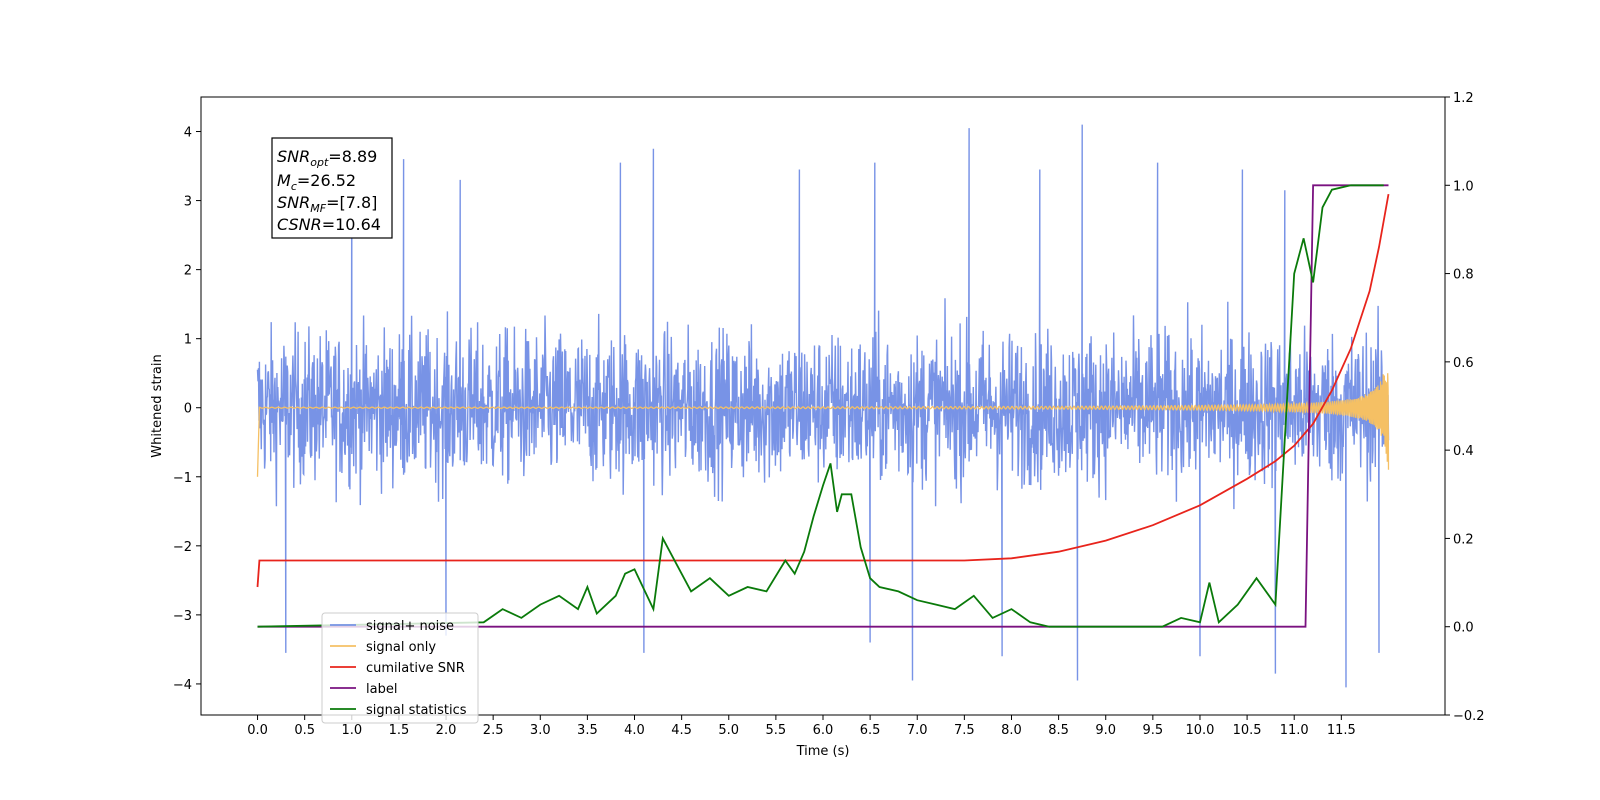 This screenshot has height=800, width=1600. What do you see at coordinates (823, 730) in the screenshot?
I see `x-tick-label: 6.0` at bounding box center [823, 730].